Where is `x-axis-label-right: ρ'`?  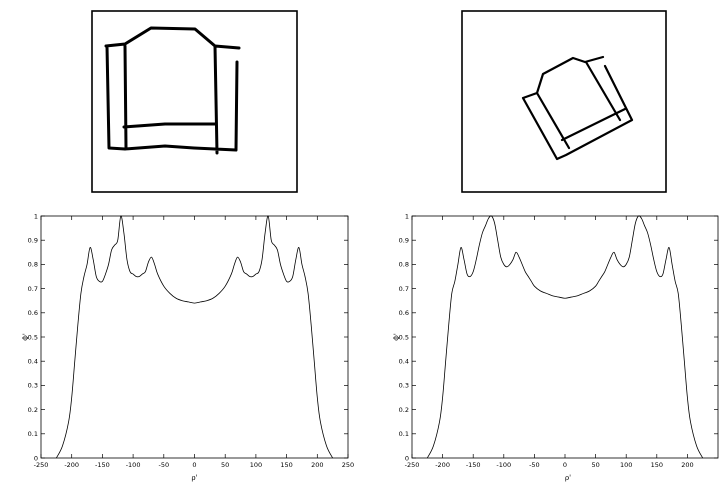
x-axis-label-right: ρ' is located at coordinates (568, 478).